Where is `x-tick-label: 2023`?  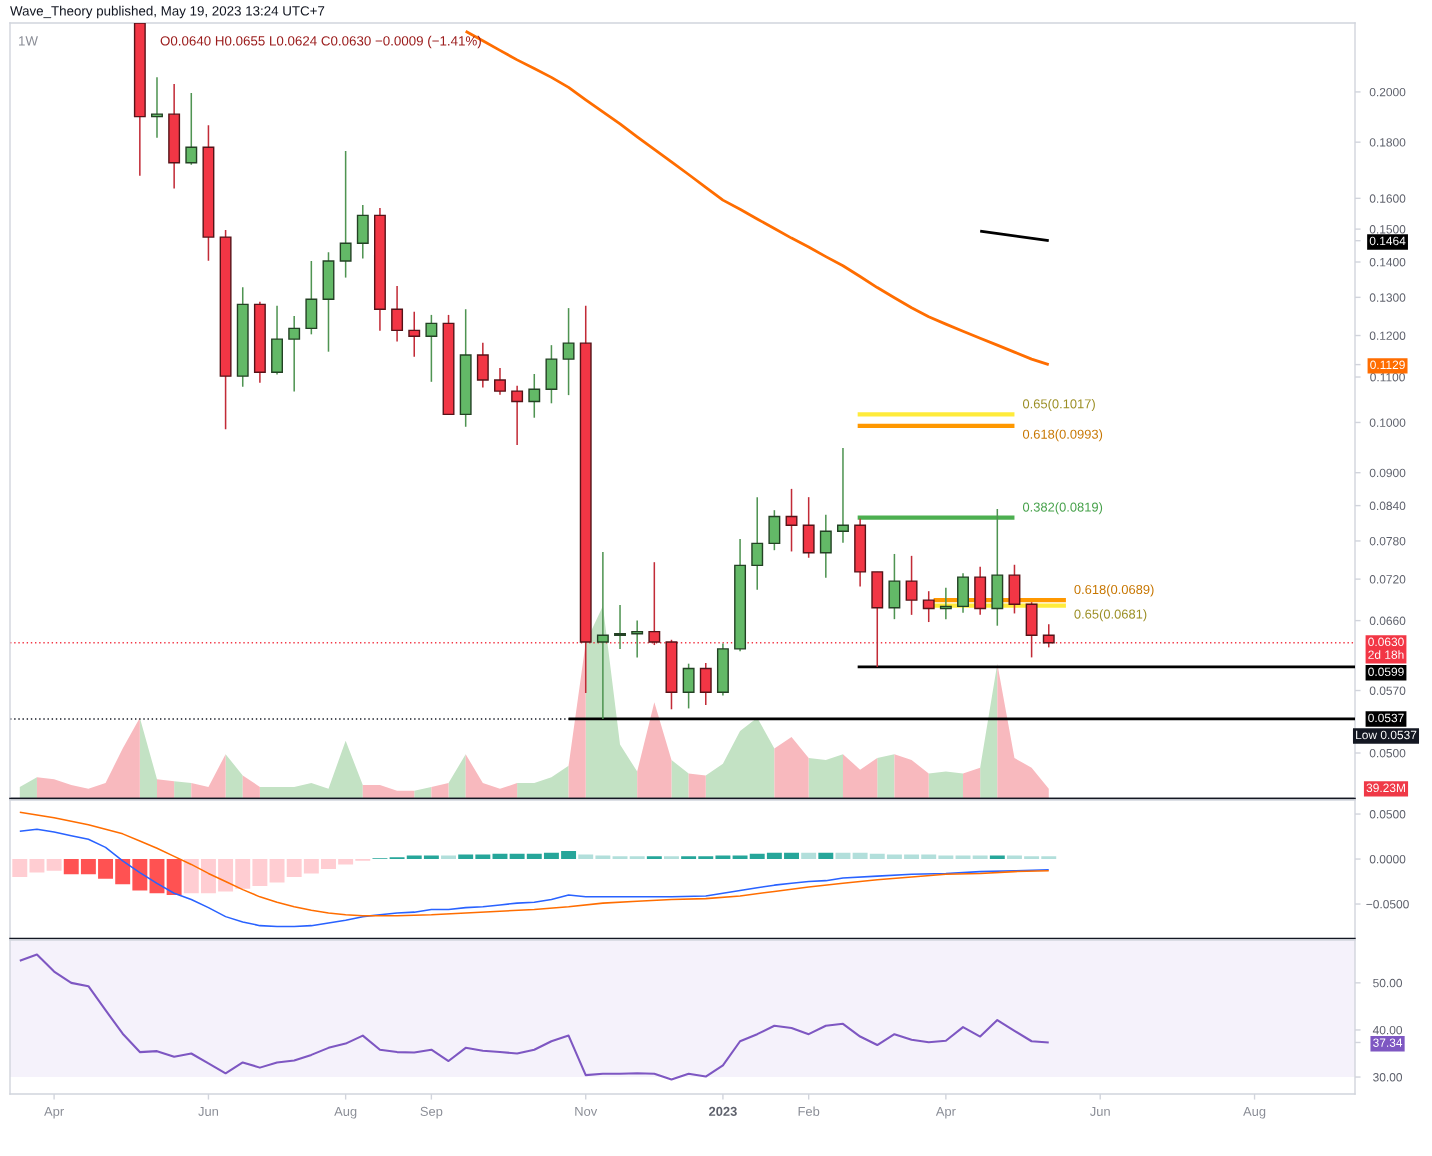
x-tick-label: 2023 is located at coordinates (723, 1111).